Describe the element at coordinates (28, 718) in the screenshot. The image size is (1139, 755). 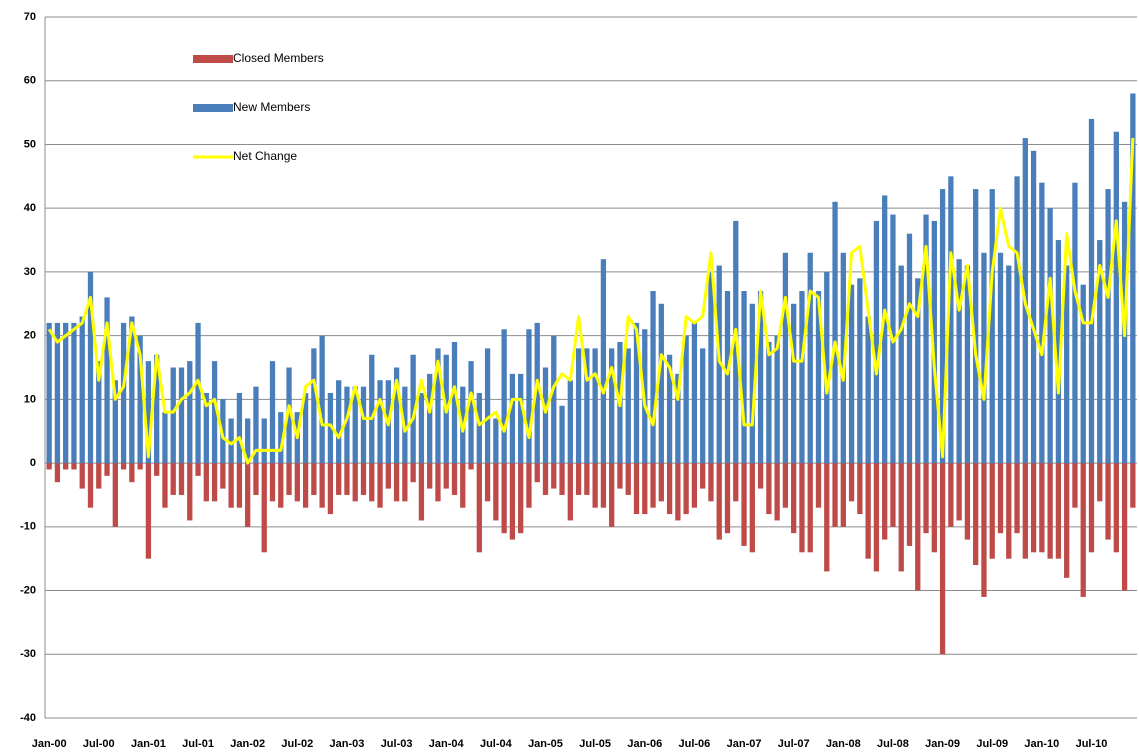
I see `y-tick-label: -40` at that location.